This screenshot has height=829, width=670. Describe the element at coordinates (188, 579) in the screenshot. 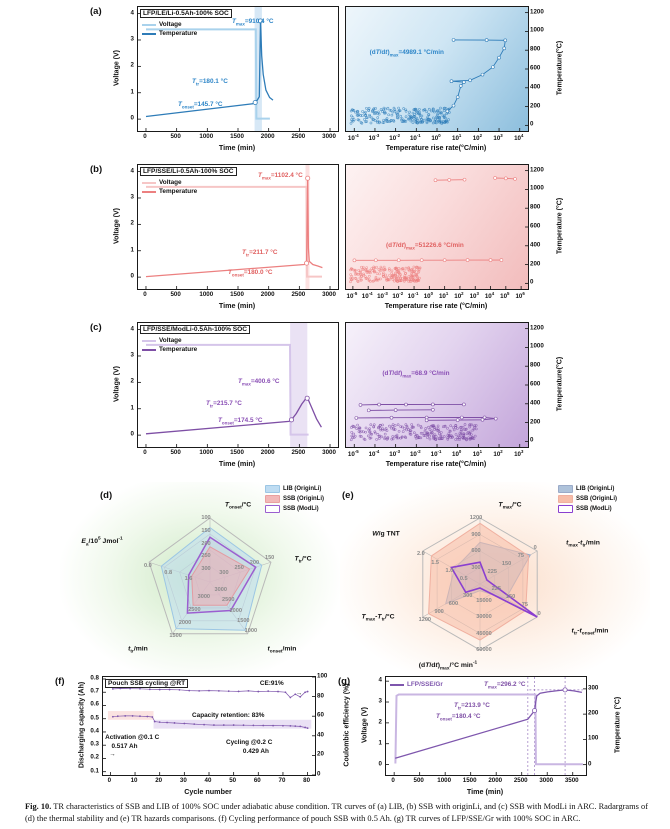

I see `radar-tick-label: 1.6` at that location.